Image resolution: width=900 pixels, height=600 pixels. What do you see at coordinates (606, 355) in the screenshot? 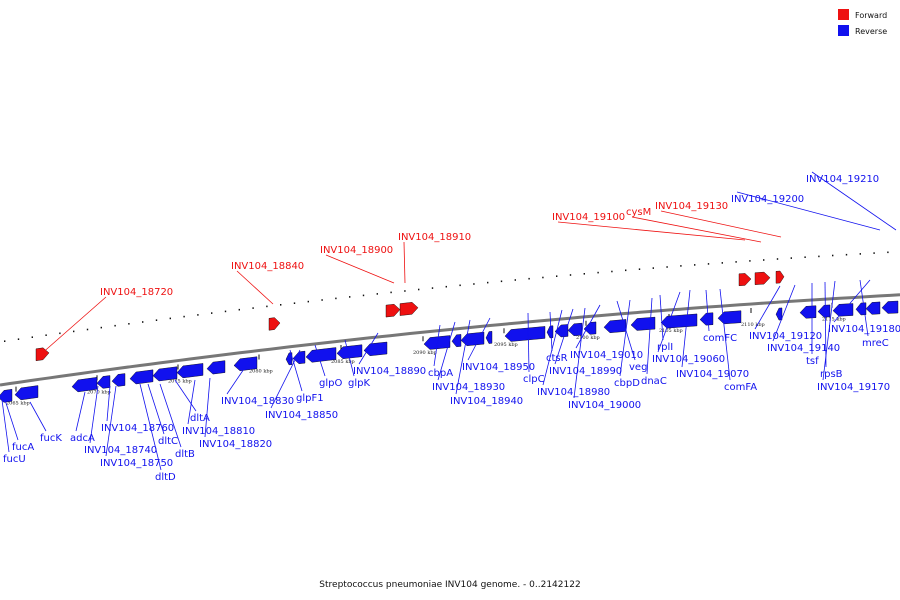
I see `reverse-gene-label: INV104_19010` at bounding box center [606, 355].